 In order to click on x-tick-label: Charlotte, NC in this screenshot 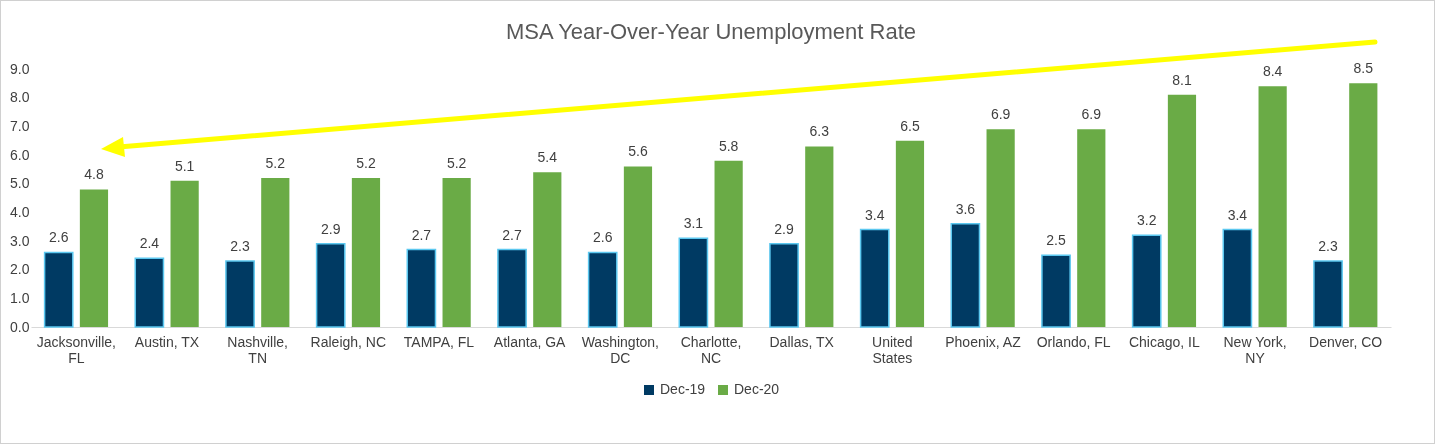, I will do `click(711, 349)`.